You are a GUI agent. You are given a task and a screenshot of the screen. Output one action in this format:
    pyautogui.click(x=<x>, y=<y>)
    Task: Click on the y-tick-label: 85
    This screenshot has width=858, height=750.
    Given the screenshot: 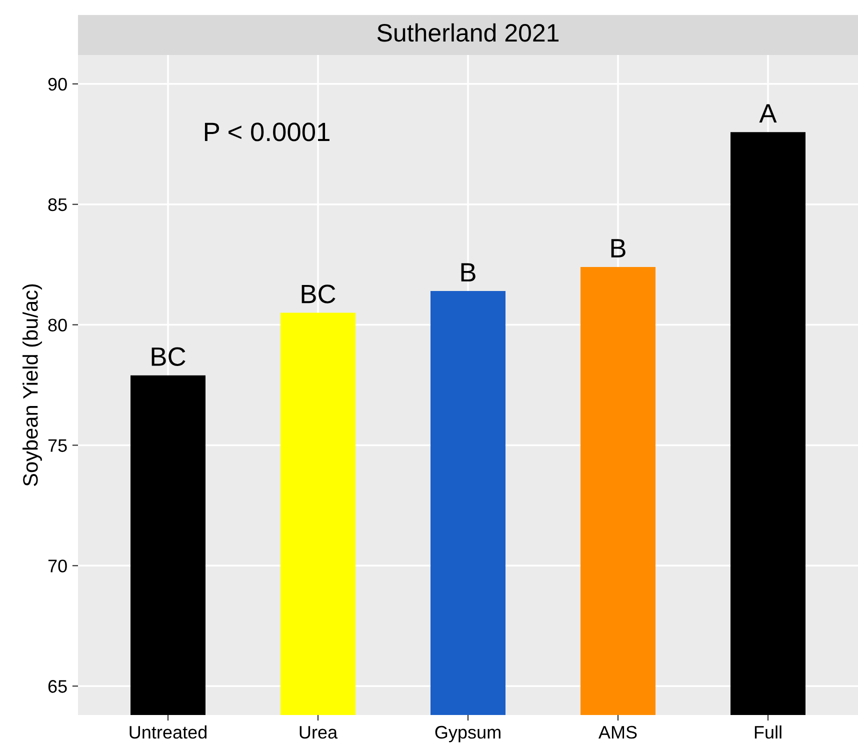 What is the action you would take?
    pyautogui.click(x=57, y=205)
    